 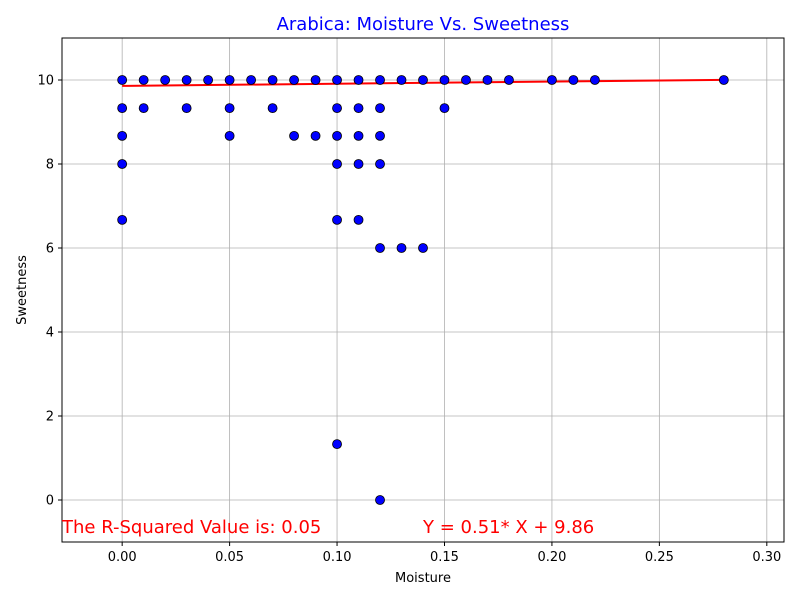 What do you see at coordinates (49, 291) in the screenshot?
I see `y-axis-ticks: 0 2 4 6 8 10` at bounding box center [49, 291].